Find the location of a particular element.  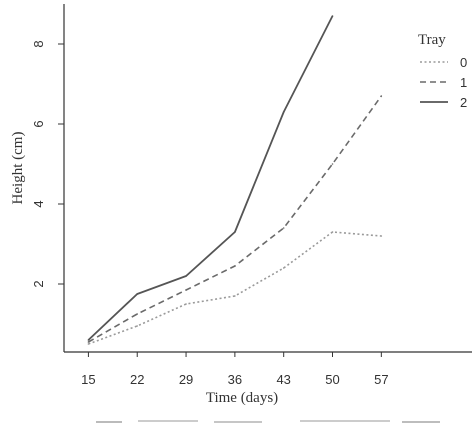

legend-title: Tray is located at coordinates (432, 40).